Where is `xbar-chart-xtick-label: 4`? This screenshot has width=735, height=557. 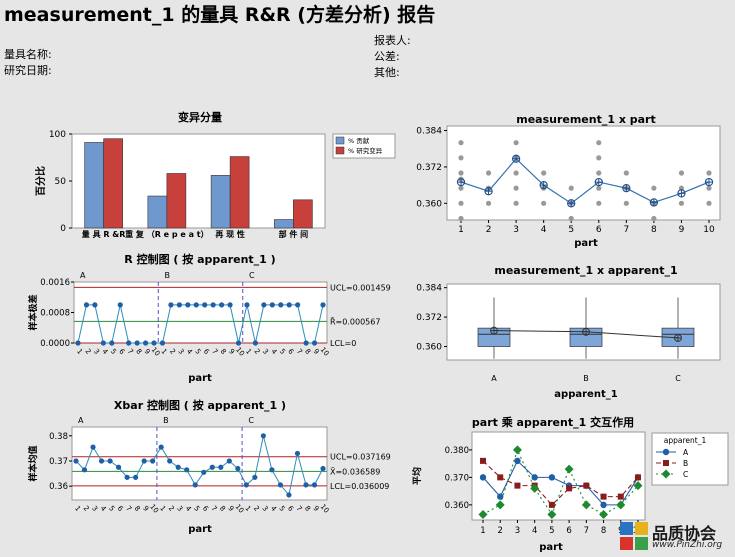 xbar-chart-xtick-label: 4 is located at coordinates (103, 508).